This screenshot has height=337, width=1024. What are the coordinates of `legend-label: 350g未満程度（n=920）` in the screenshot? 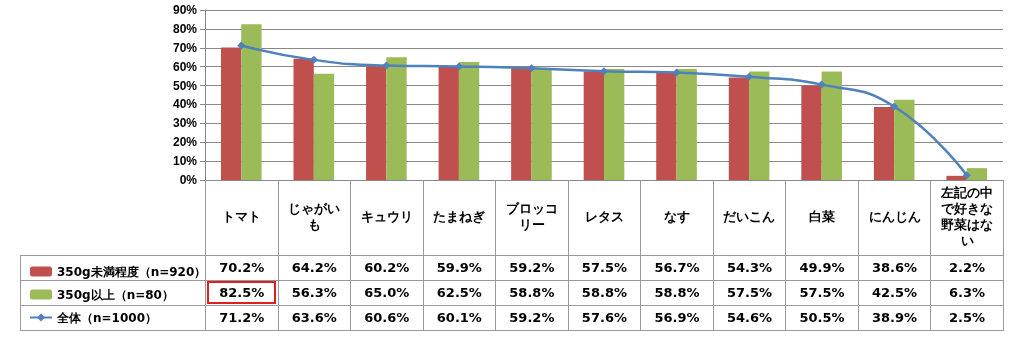 It's located at (132, 271).